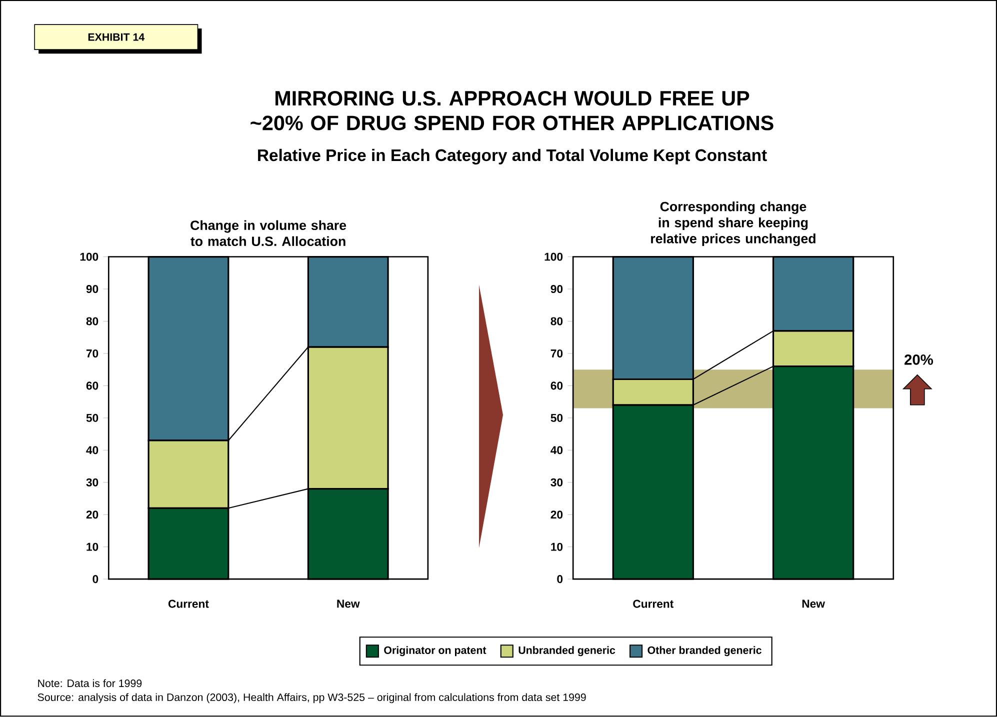  What do you see at coordinates (90, 683) in the screenshot?
I see `text: Note: Data is for 1999` at bounding box center [90, 683].